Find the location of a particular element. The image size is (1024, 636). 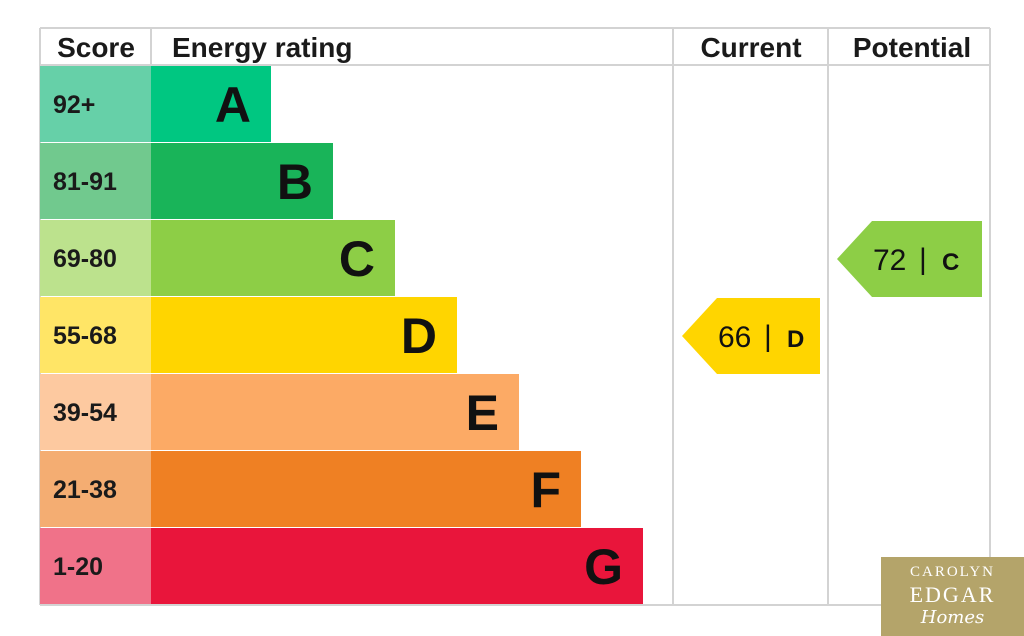

score-label-e: 39-54 is located at coordinates (85, 413).